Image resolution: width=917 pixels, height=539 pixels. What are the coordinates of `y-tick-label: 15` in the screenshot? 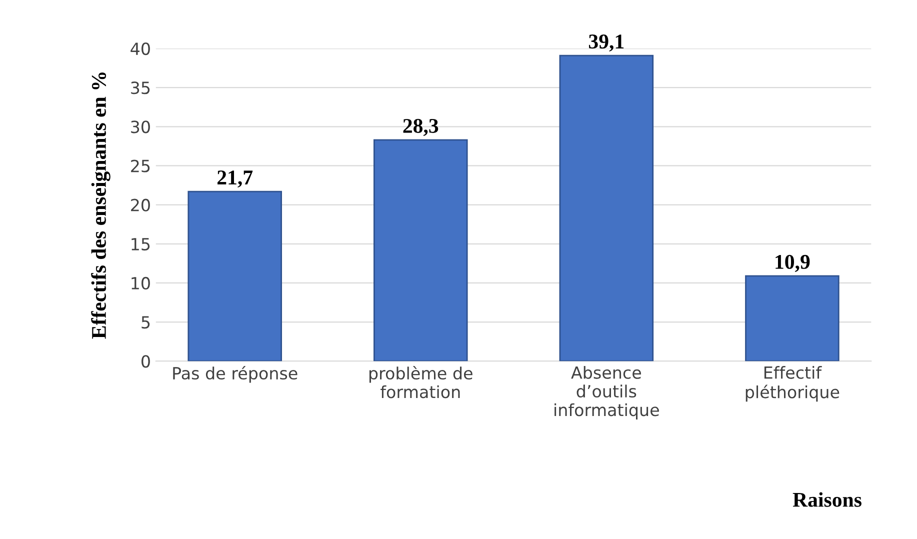 It's located at (141, 244).